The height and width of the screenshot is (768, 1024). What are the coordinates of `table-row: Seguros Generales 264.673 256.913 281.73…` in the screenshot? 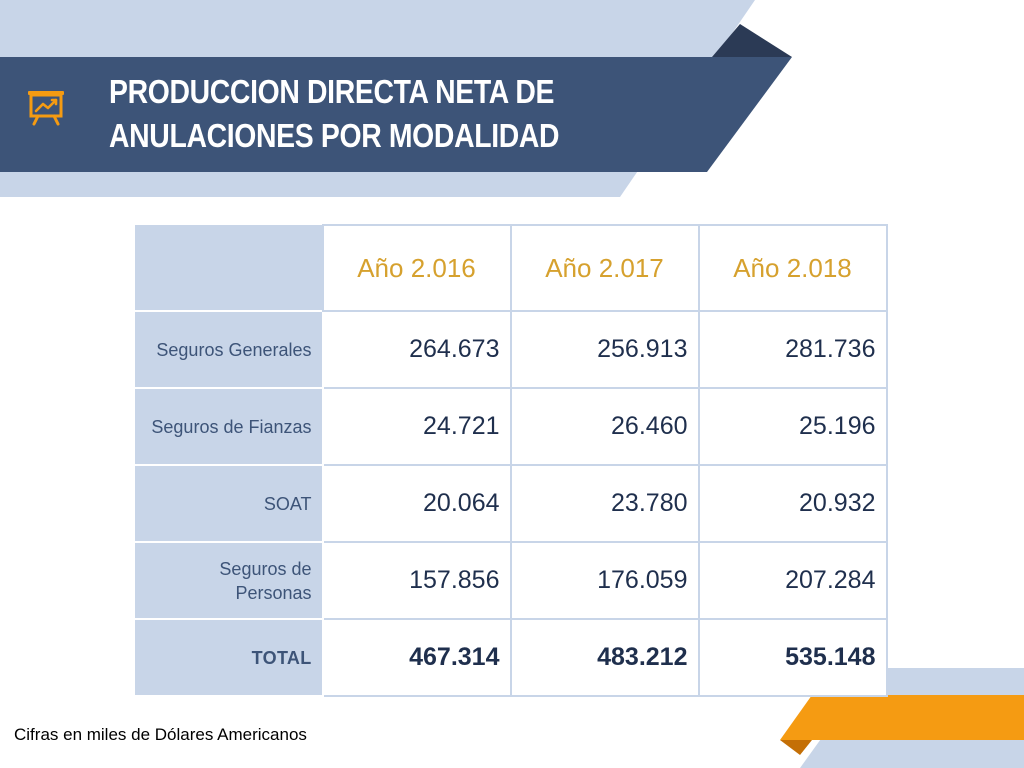 It's located at (511, 349).